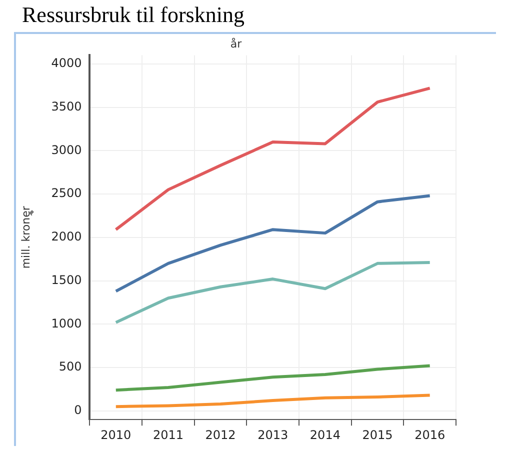  Describe the element at coordinates (70, 367) in the screenshot. I see `y-tick-label: 500` at that location.